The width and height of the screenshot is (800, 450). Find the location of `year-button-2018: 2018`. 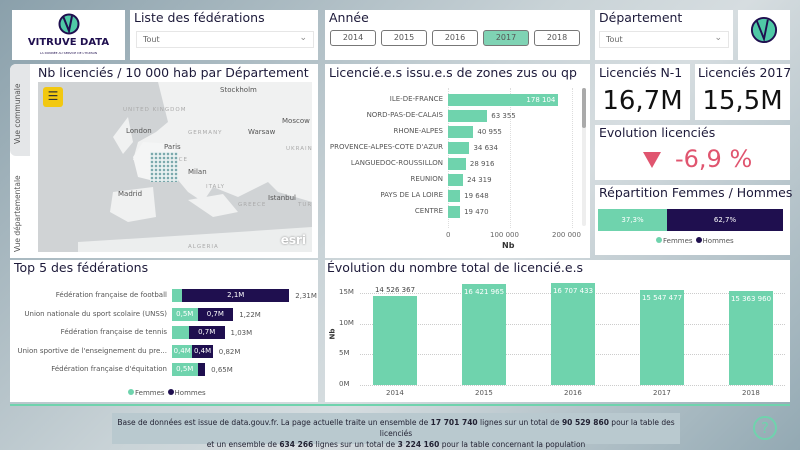

year-button-2018: 2018 is located at coordinates (557, 38).